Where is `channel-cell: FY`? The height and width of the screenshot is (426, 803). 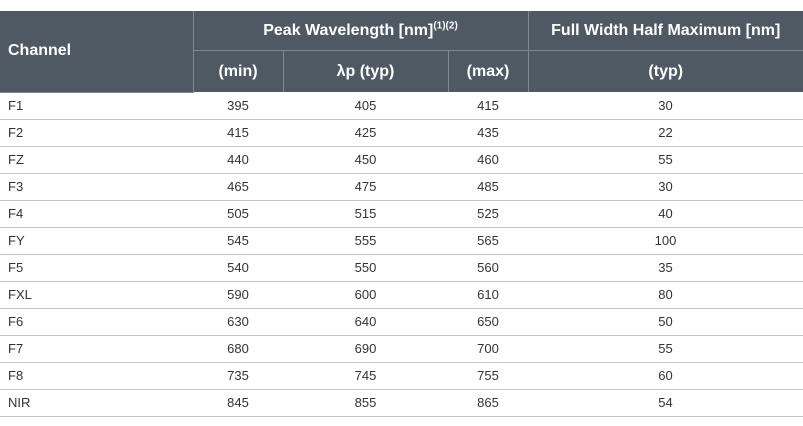 channel-cell: FY is located at coordinates (96, 241).